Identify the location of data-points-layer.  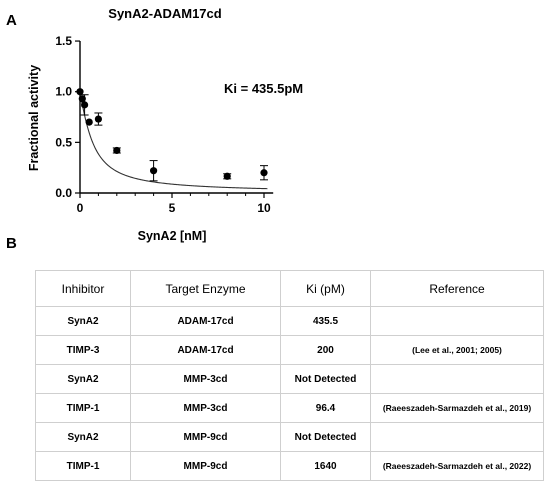
(172, 135).